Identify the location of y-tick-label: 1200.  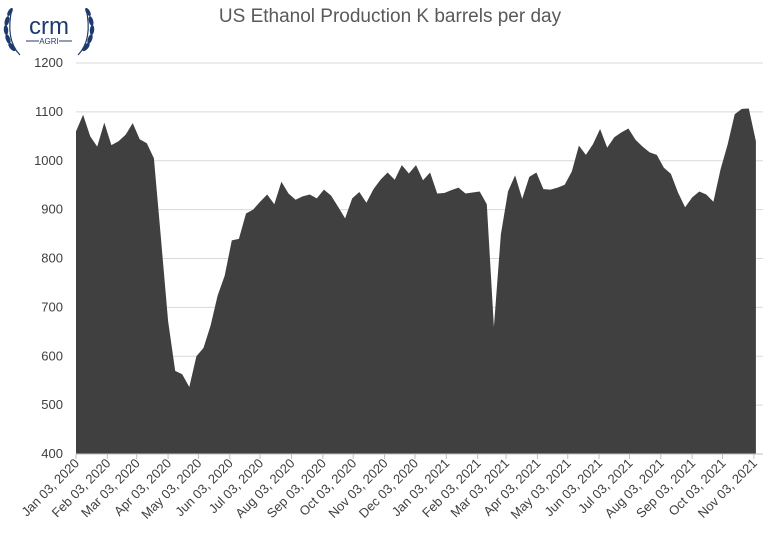
(48, 62).